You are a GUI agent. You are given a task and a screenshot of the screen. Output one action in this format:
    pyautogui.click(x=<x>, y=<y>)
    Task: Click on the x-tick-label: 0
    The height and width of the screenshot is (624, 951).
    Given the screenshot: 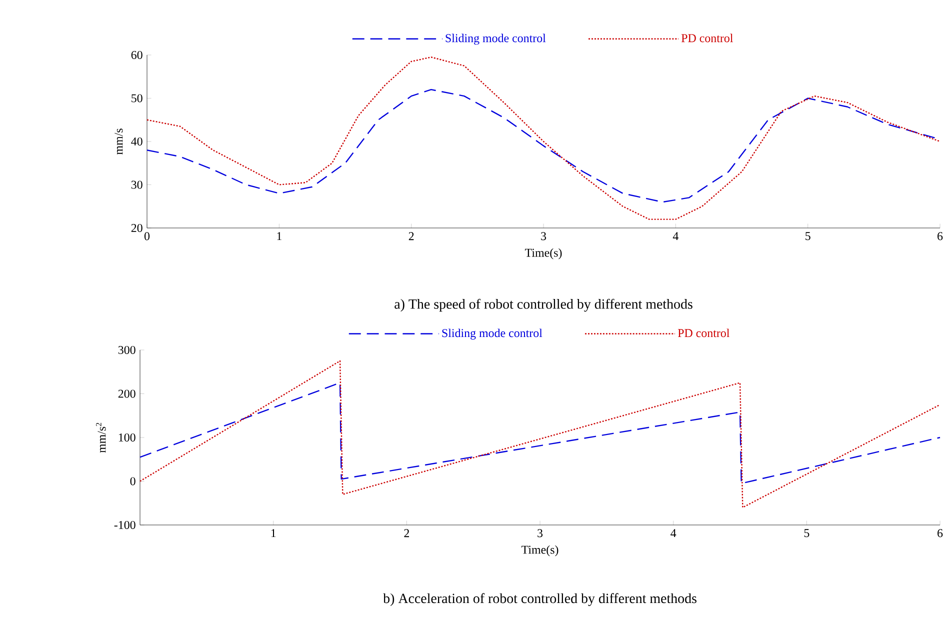 What is the action you would take?
    pyautogui.click(x=147, y=236)
    